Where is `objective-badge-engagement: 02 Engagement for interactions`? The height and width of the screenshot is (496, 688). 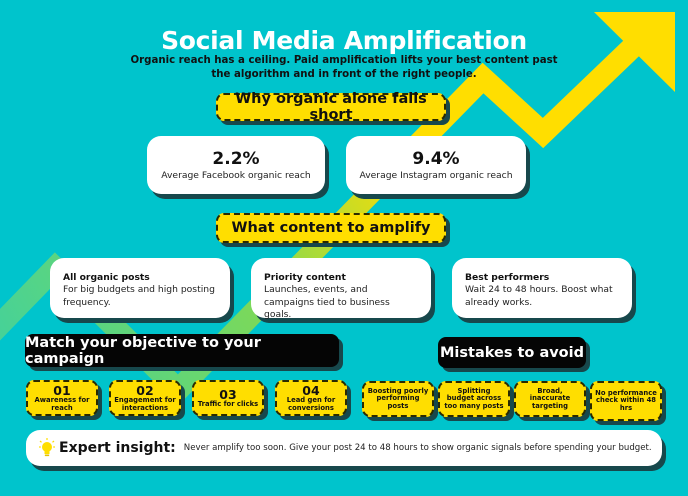
objective-badge-engagement: 02 Engagement for interactions is located at coordinates (145, 398).